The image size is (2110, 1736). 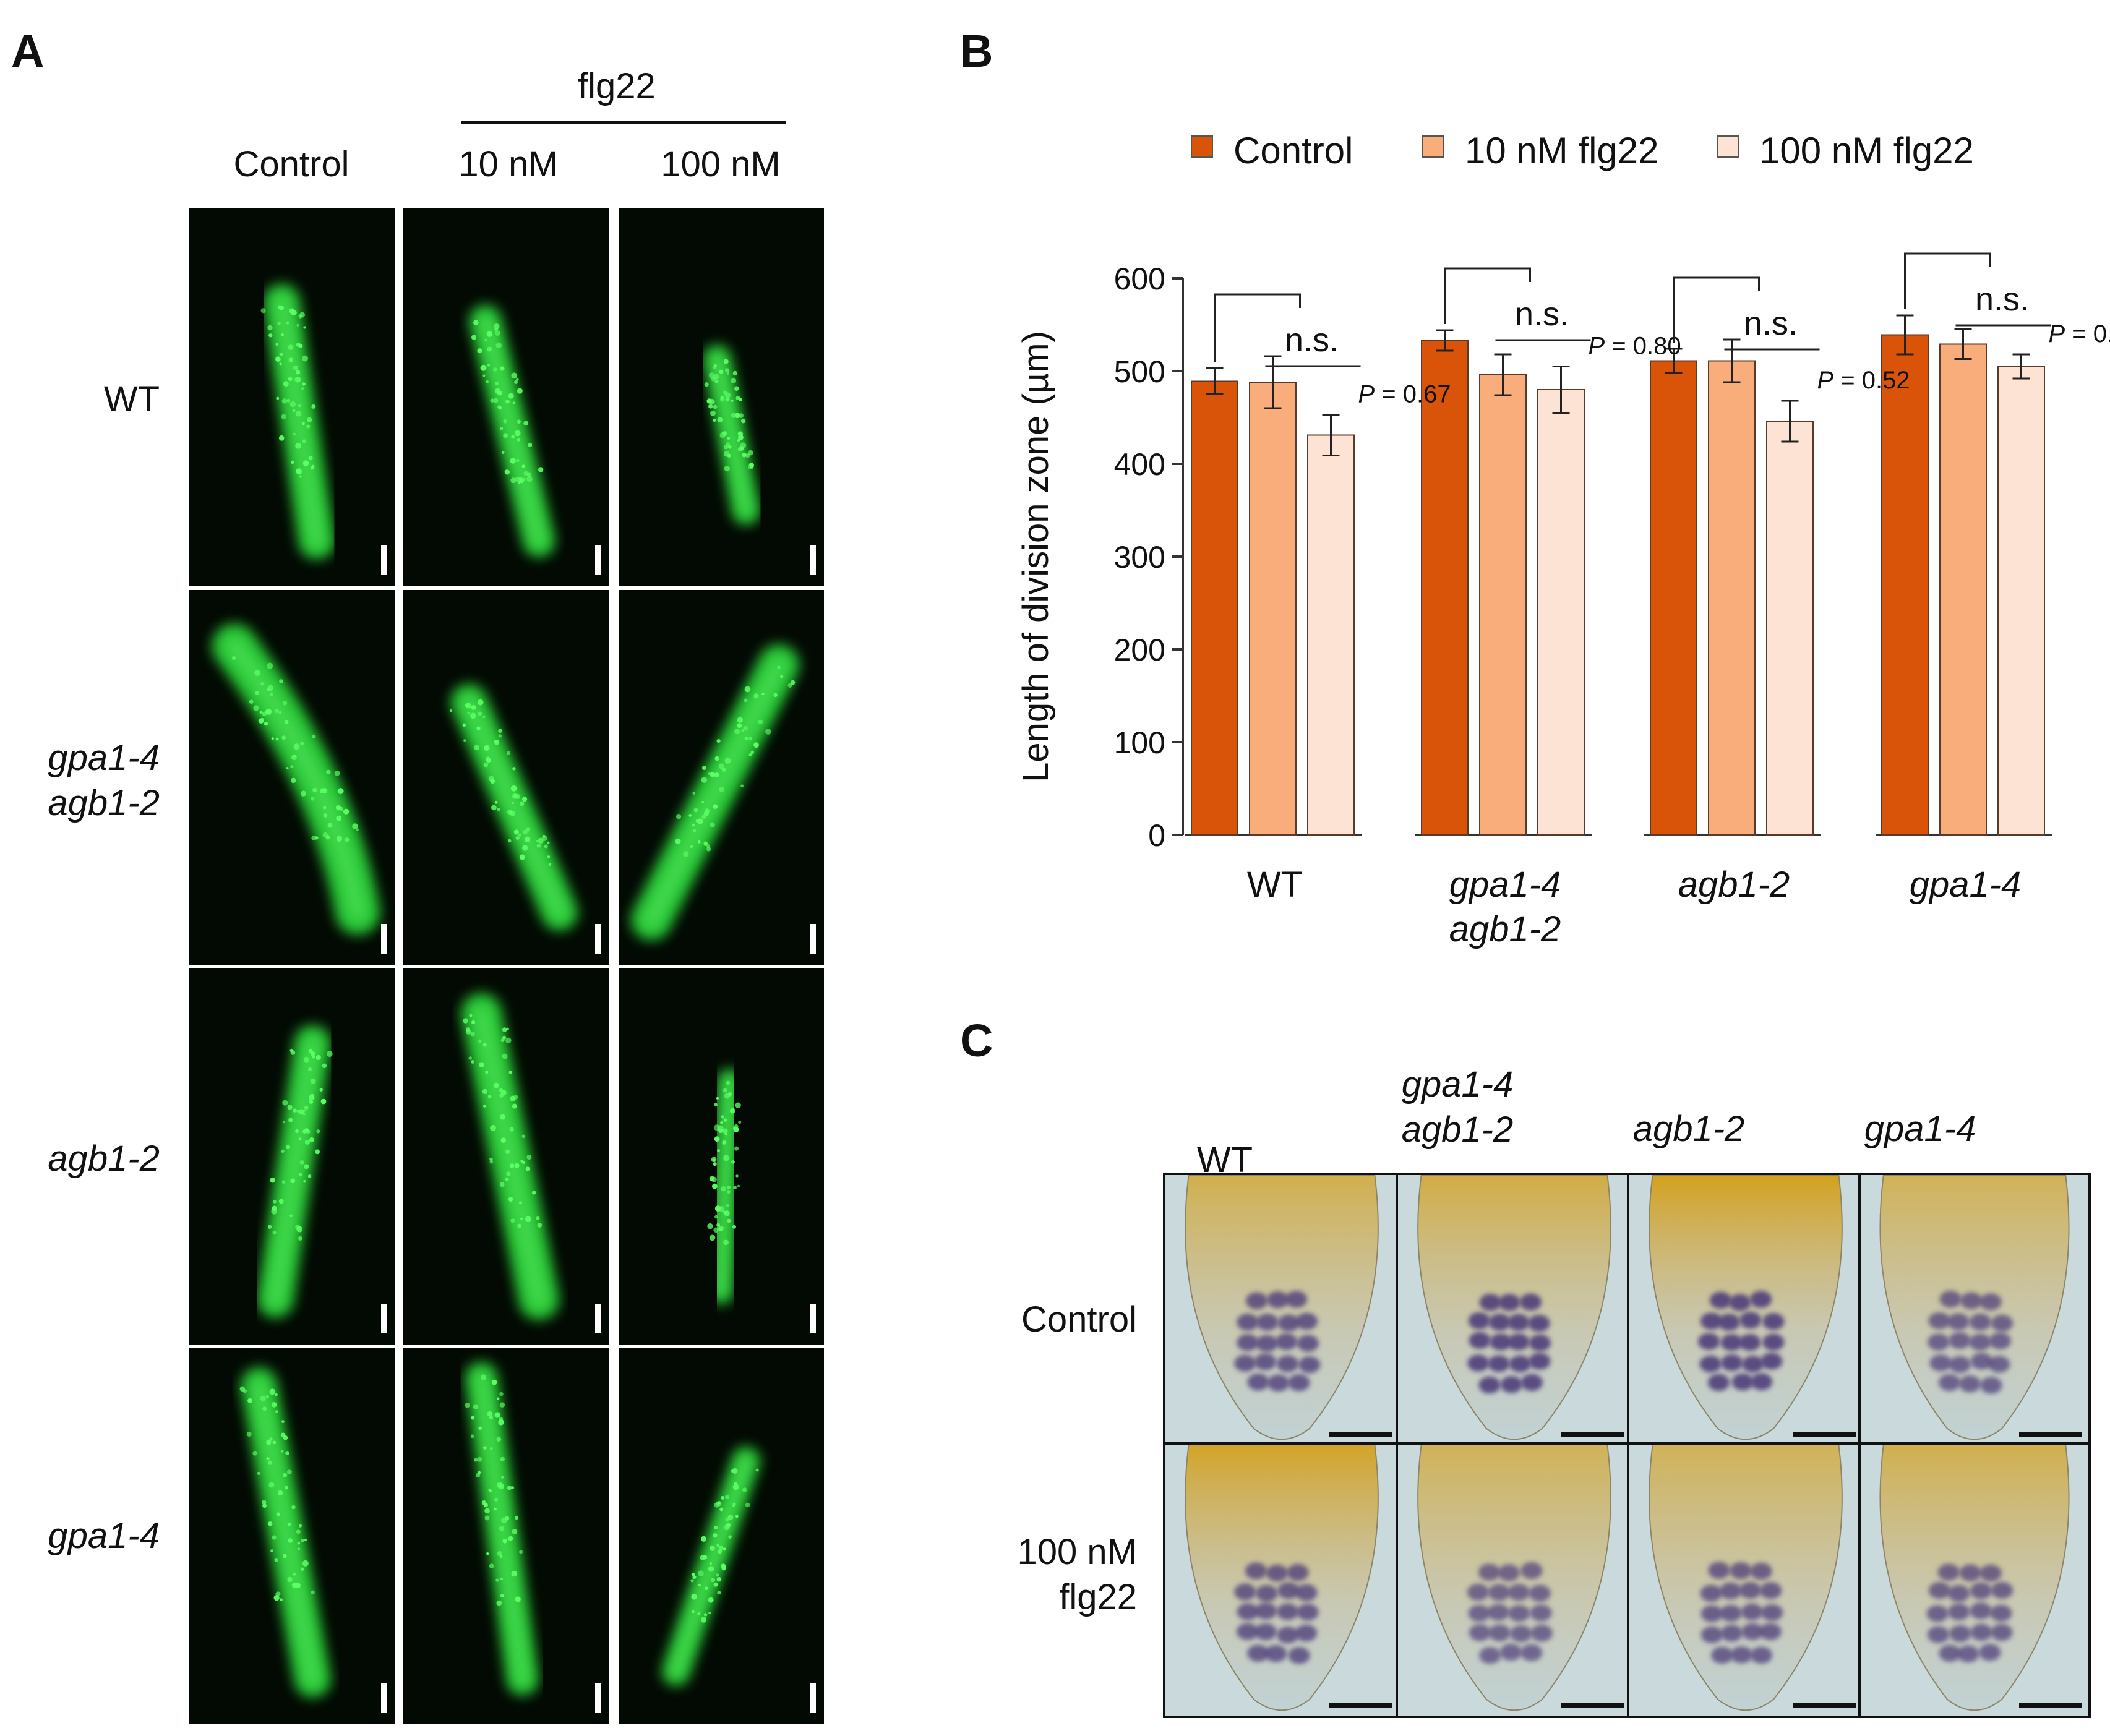 I want to click on bars, so click(x=1618, y=575).